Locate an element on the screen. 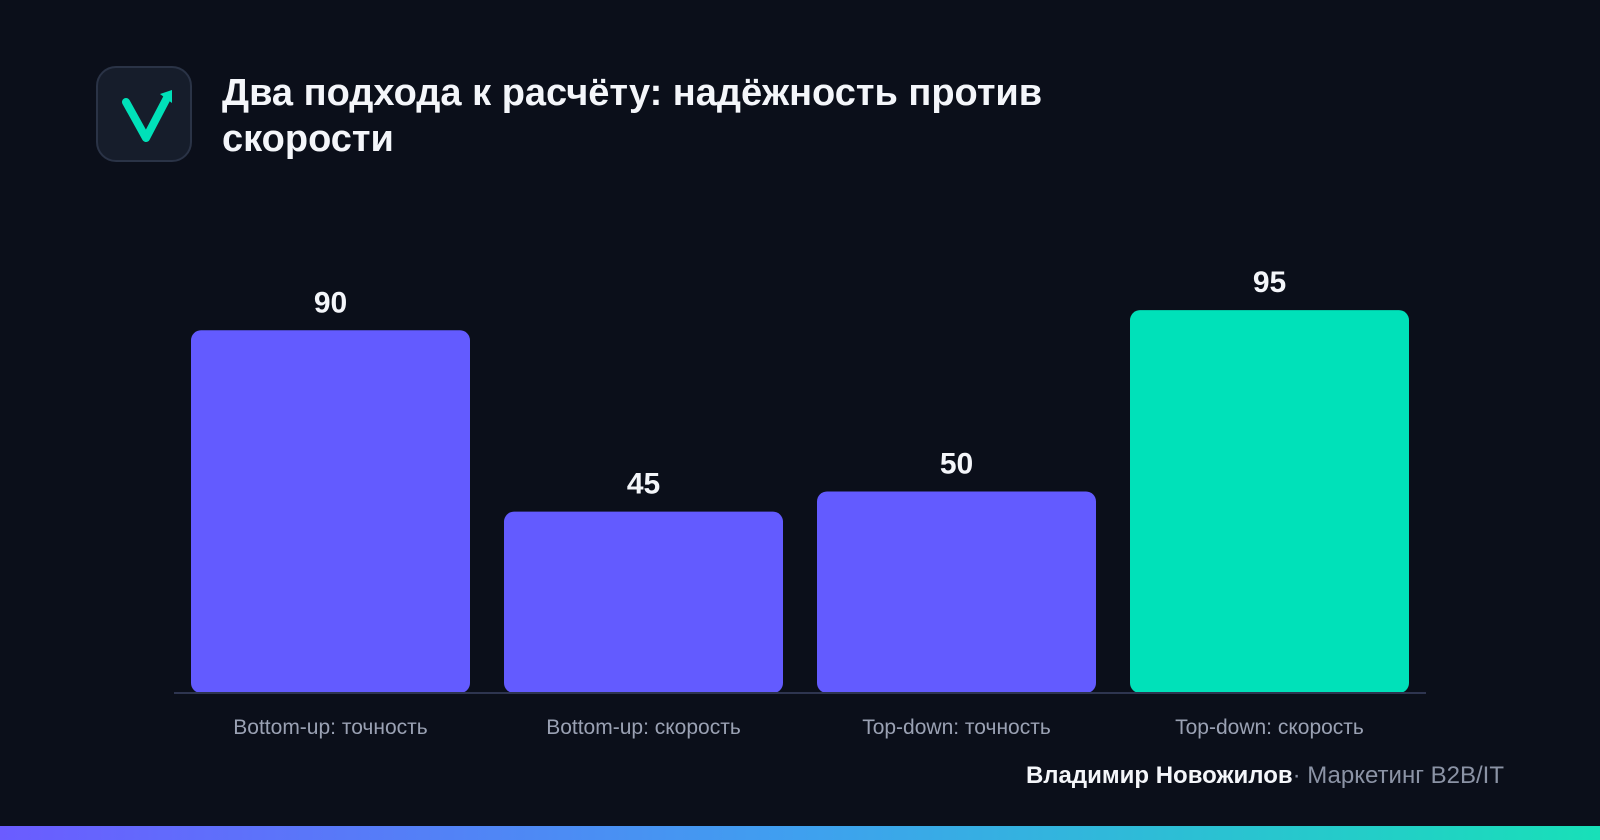 This screenshot has width=1600, height=840. value-label-0: 90 is located at coordinates (330, 302).